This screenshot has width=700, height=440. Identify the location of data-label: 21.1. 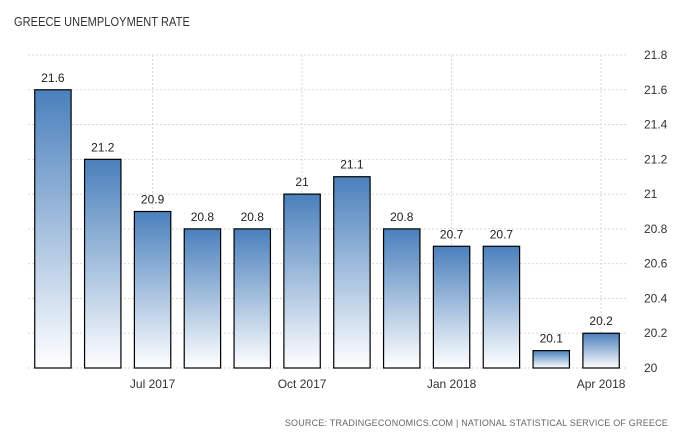
(352, 165).